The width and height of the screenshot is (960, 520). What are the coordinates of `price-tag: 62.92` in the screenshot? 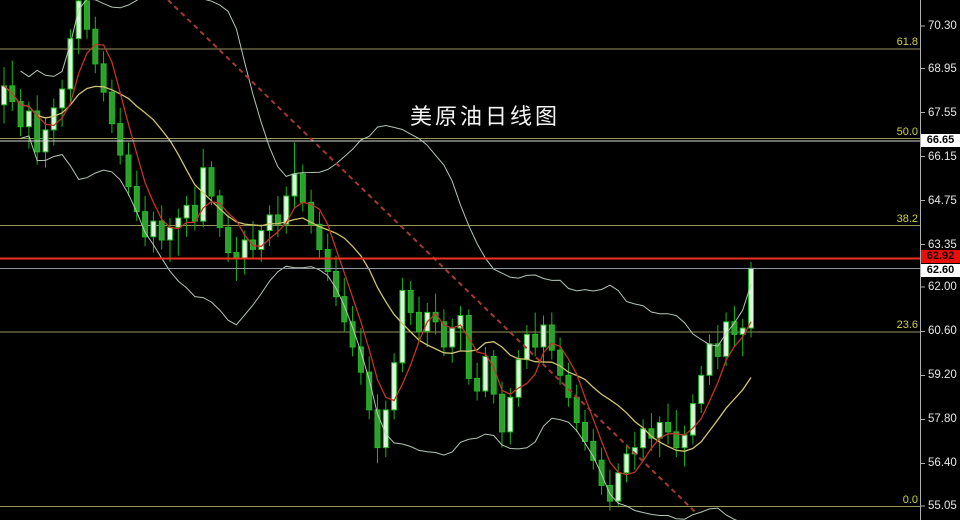 It's located at (940, 257).